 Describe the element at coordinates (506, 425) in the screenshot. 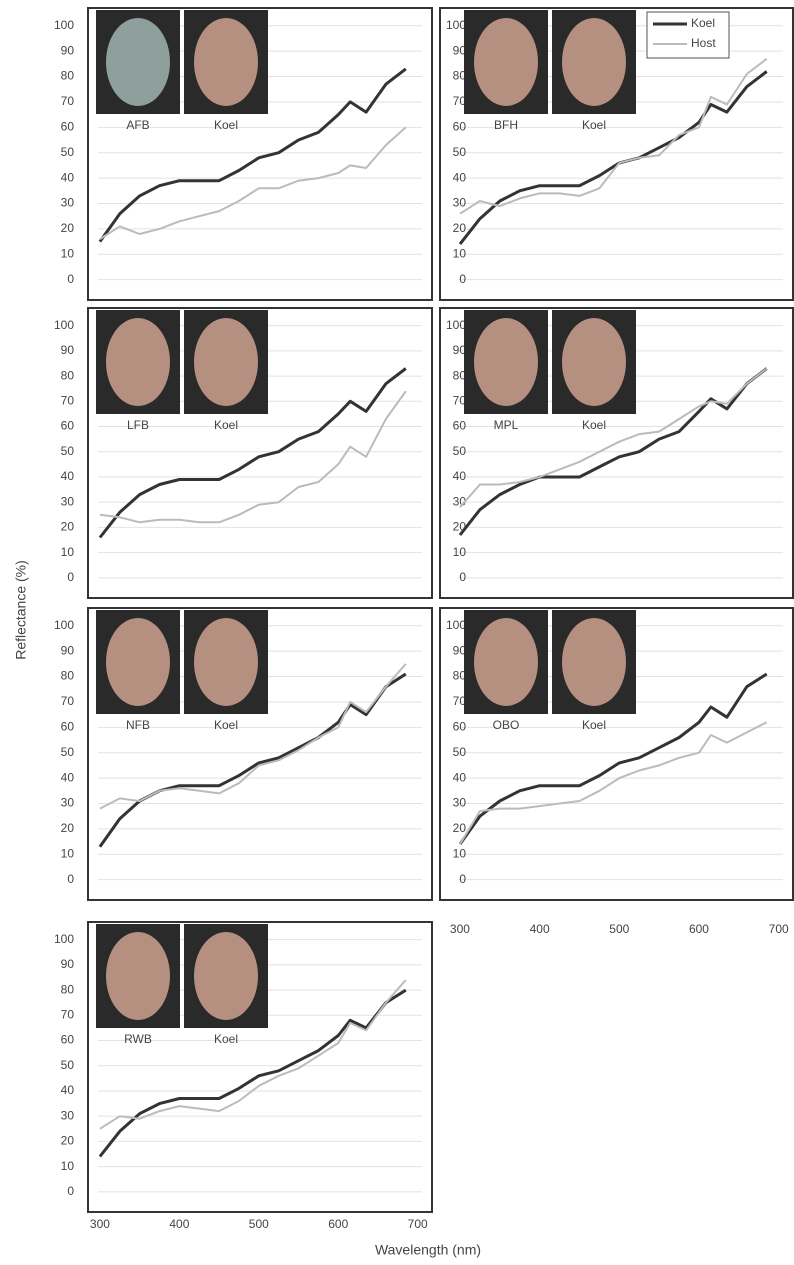

I see `egg-label: MPL` at that location.